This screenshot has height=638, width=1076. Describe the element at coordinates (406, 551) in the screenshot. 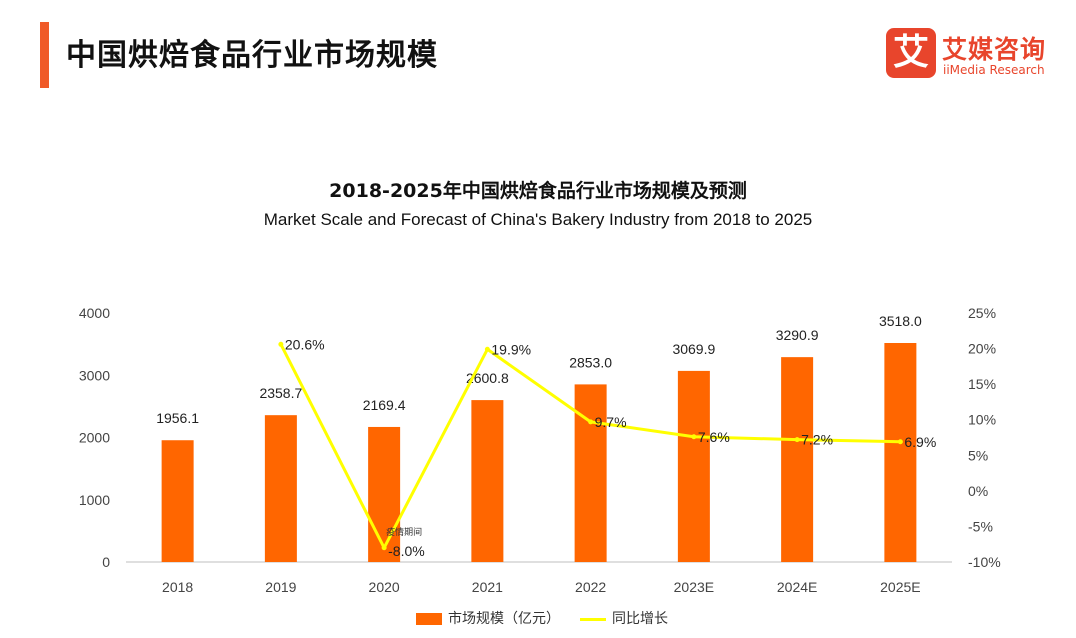

I see `growth-value-label: -8.0%` at that location.